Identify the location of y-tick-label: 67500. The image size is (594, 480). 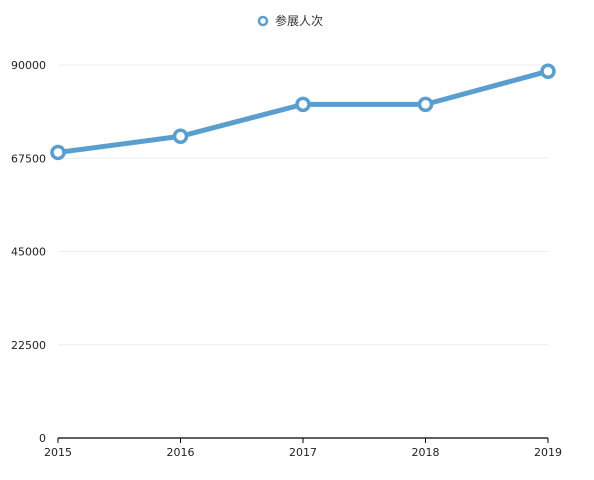
(28, 158).